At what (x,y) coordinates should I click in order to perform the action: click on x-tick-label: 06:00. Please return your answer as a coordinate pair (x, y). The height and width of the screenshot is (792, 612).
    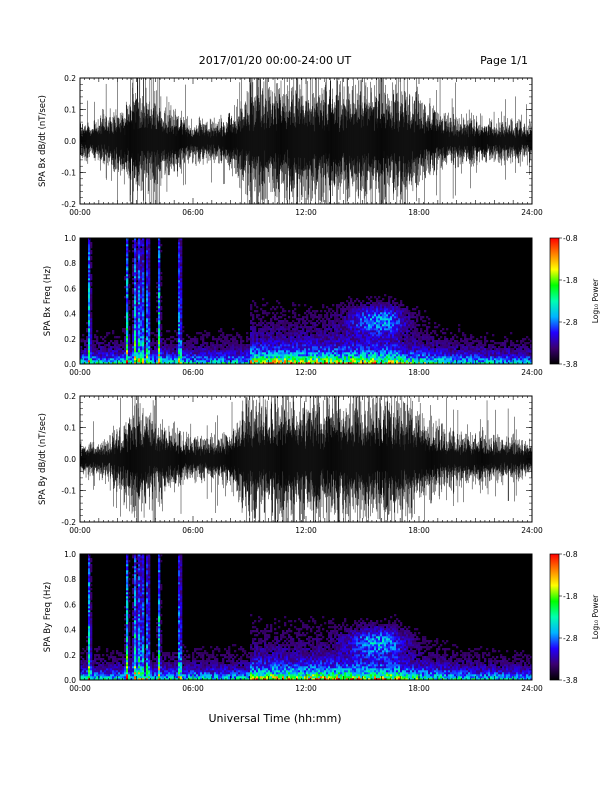
    Looking at the image, I should click on (193, 212).